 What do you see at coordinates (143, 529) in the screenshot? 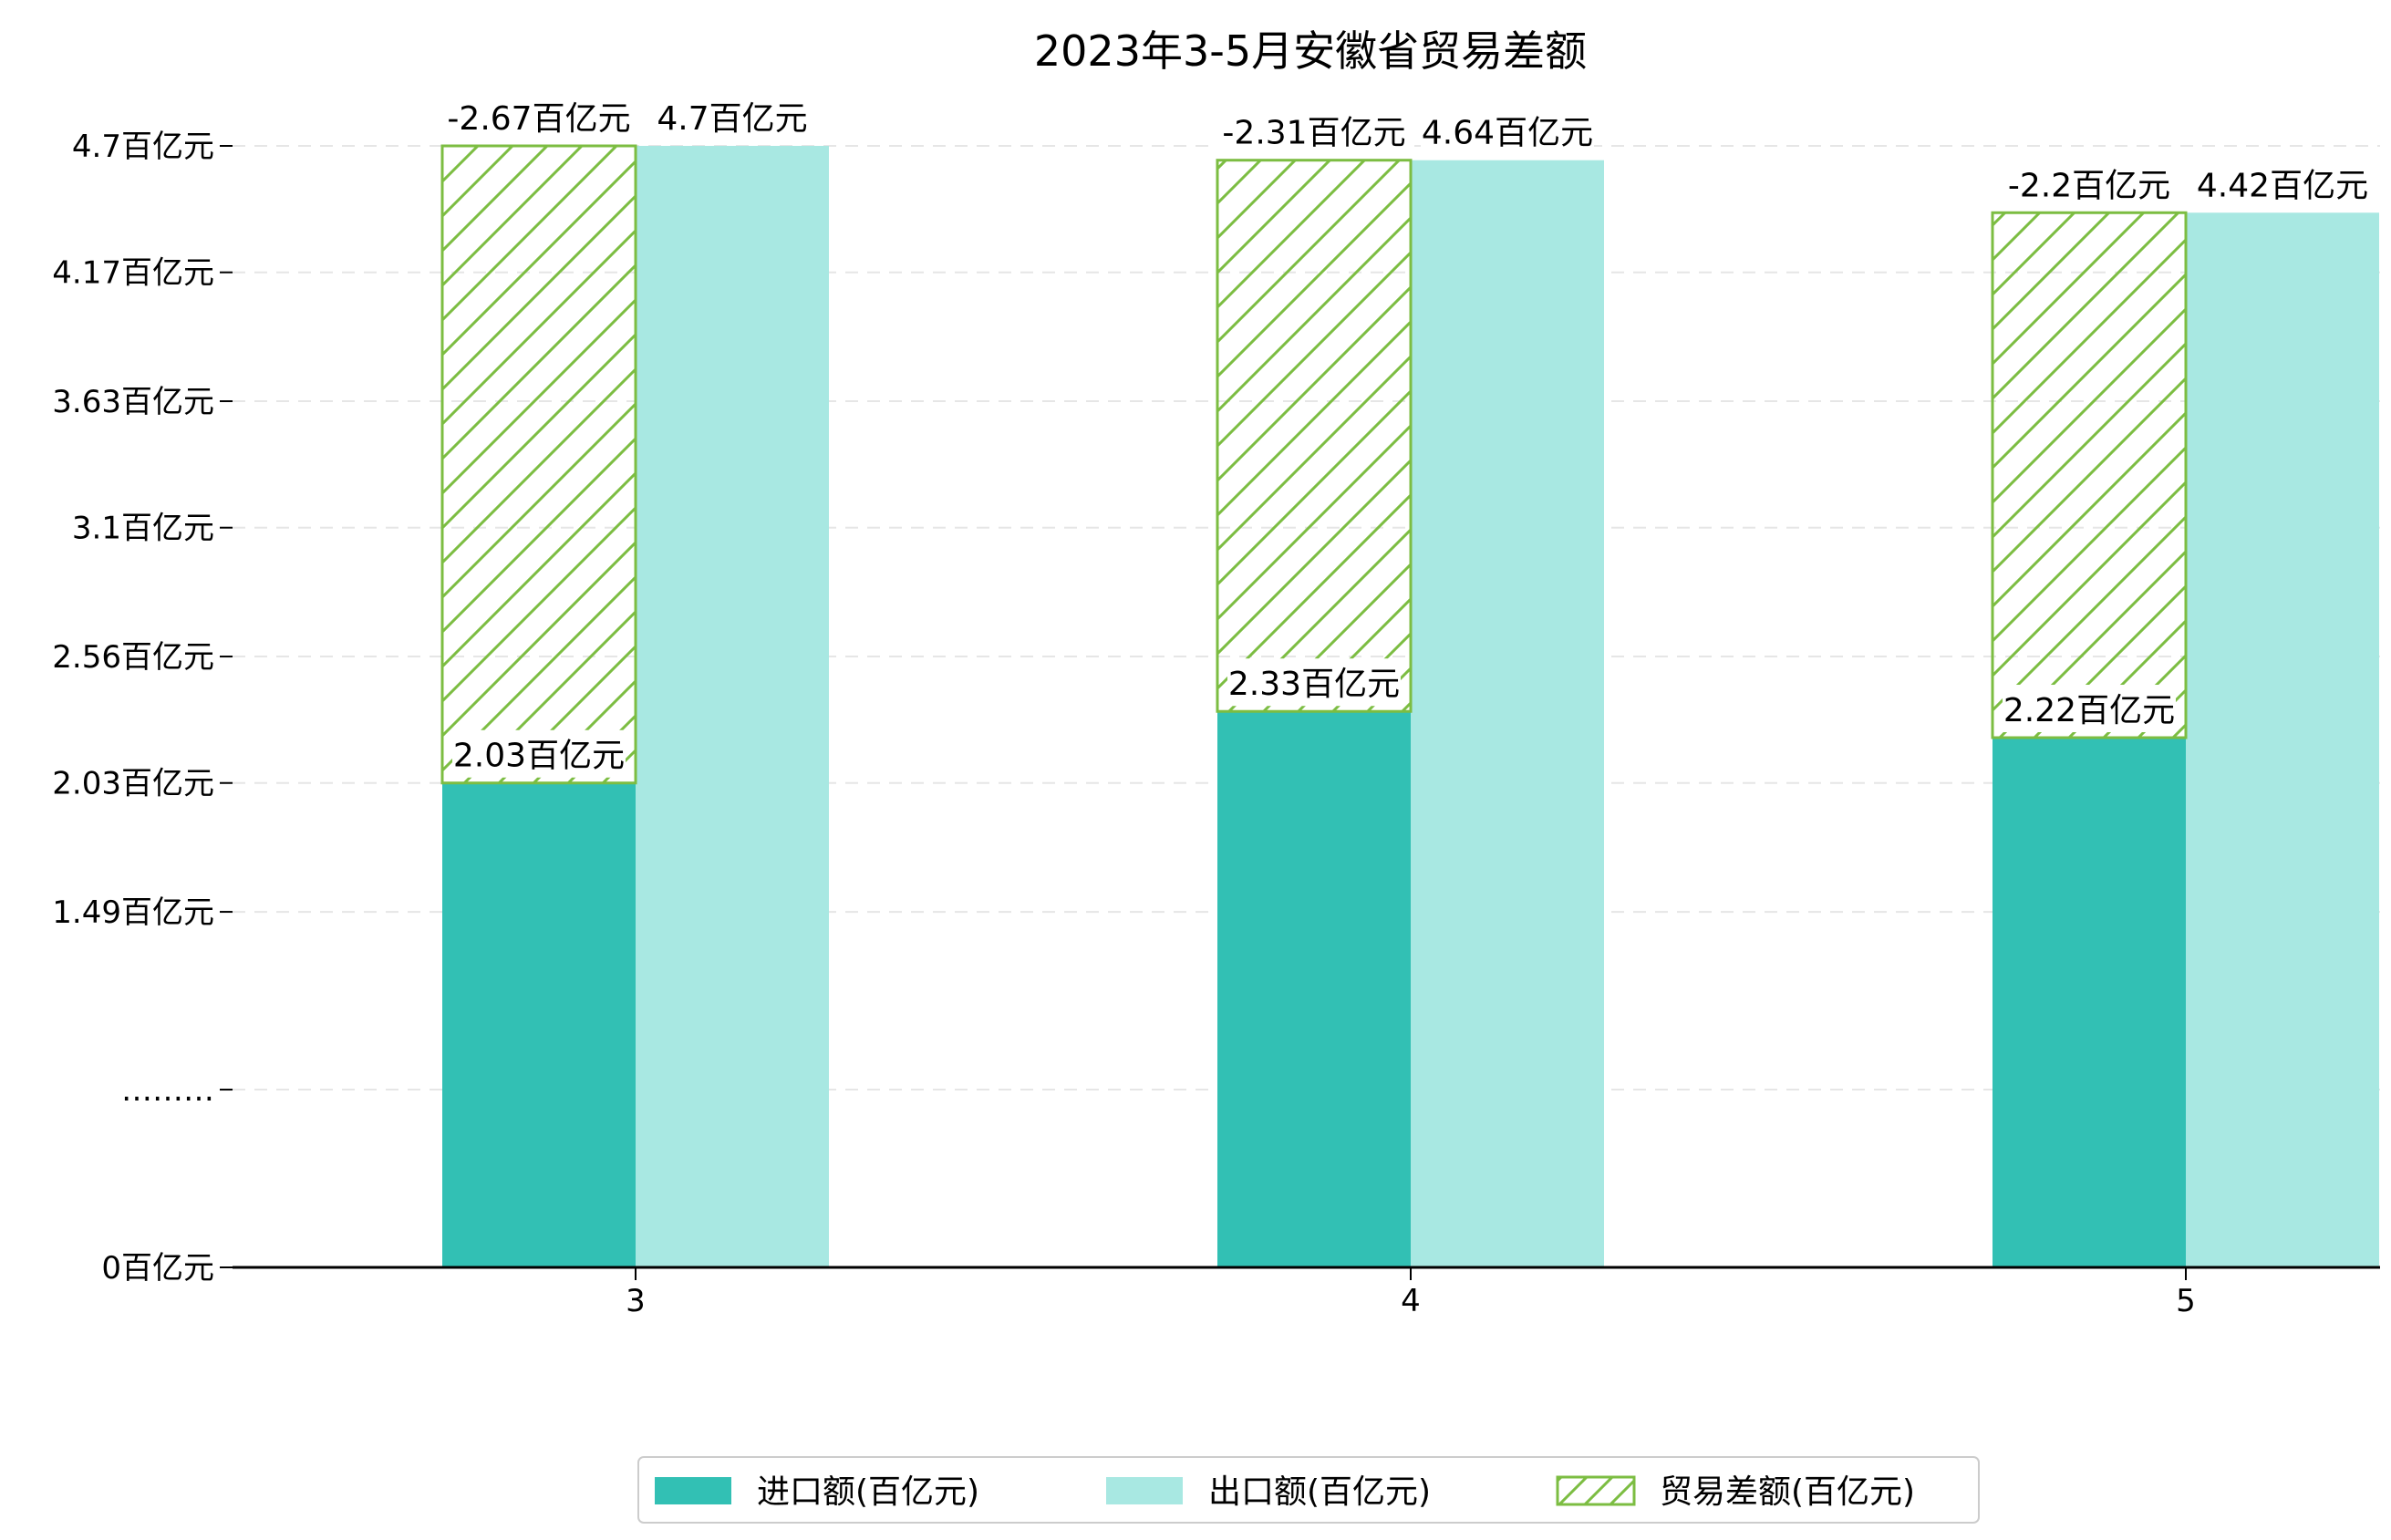
I see `y-tick-label: 3.1百亿元` at bounding box center [143, 529].